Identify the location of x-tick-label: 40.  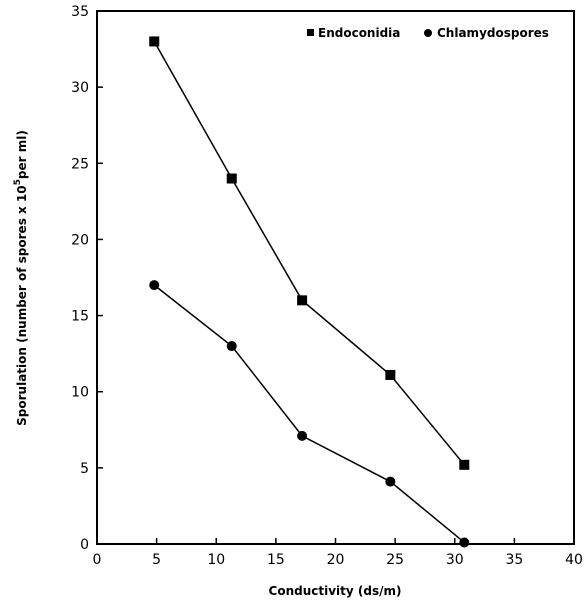
(574, 560).